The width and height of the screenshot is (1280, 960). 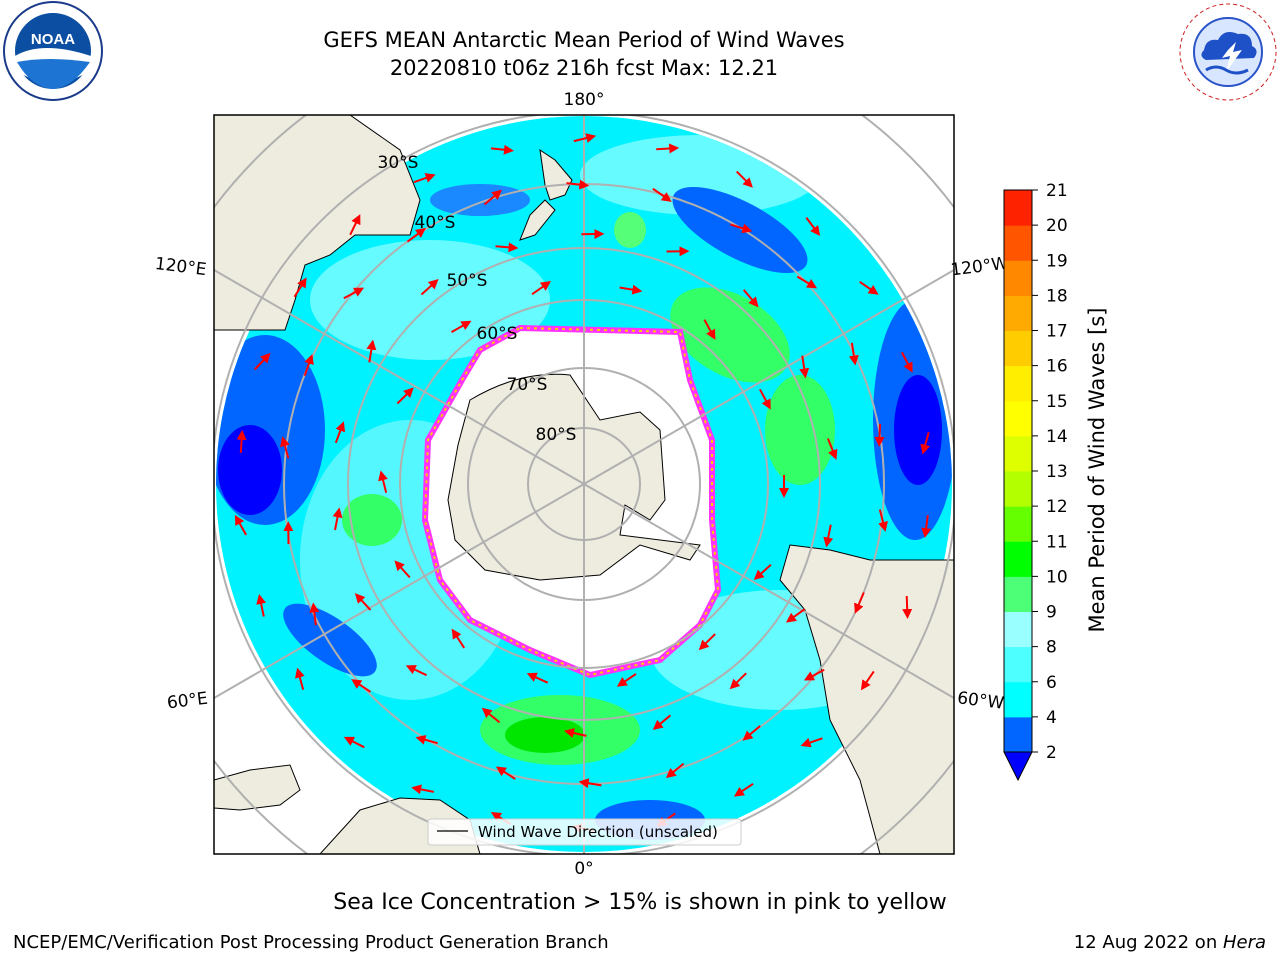 I want to click on cloud-icon, so click(x=1229, y=46).